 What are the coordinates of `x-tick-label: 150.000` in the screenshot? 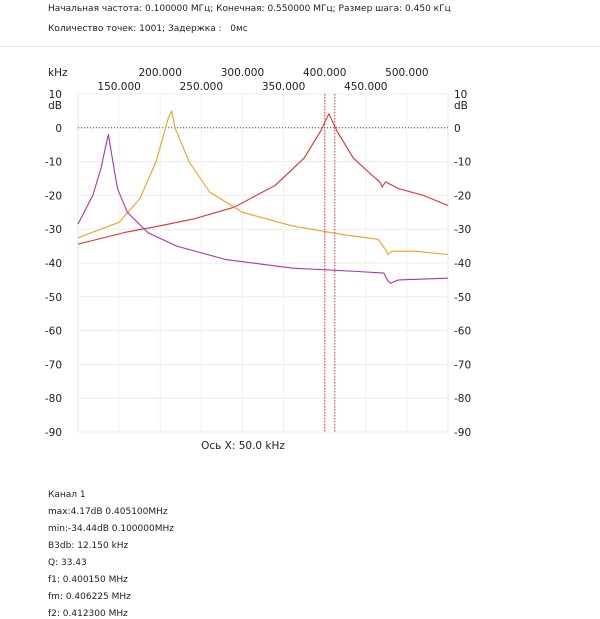 It's located at (118, 87).